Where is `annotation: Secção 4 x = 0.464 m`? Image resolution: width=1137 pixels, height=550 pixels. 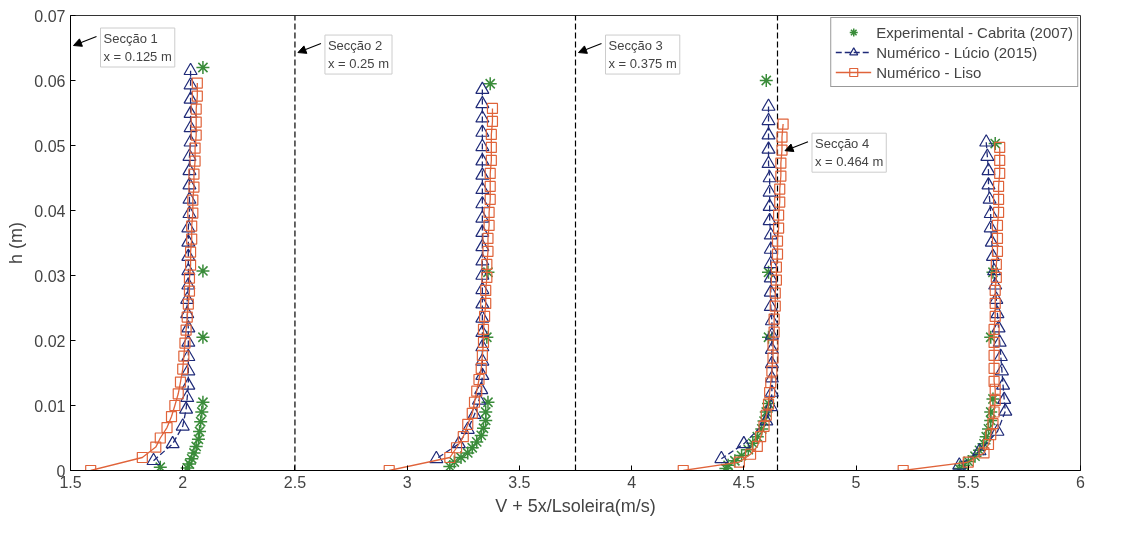
annotation: Secção 4 x = 0.464 m is located at coordinates (849, 153).